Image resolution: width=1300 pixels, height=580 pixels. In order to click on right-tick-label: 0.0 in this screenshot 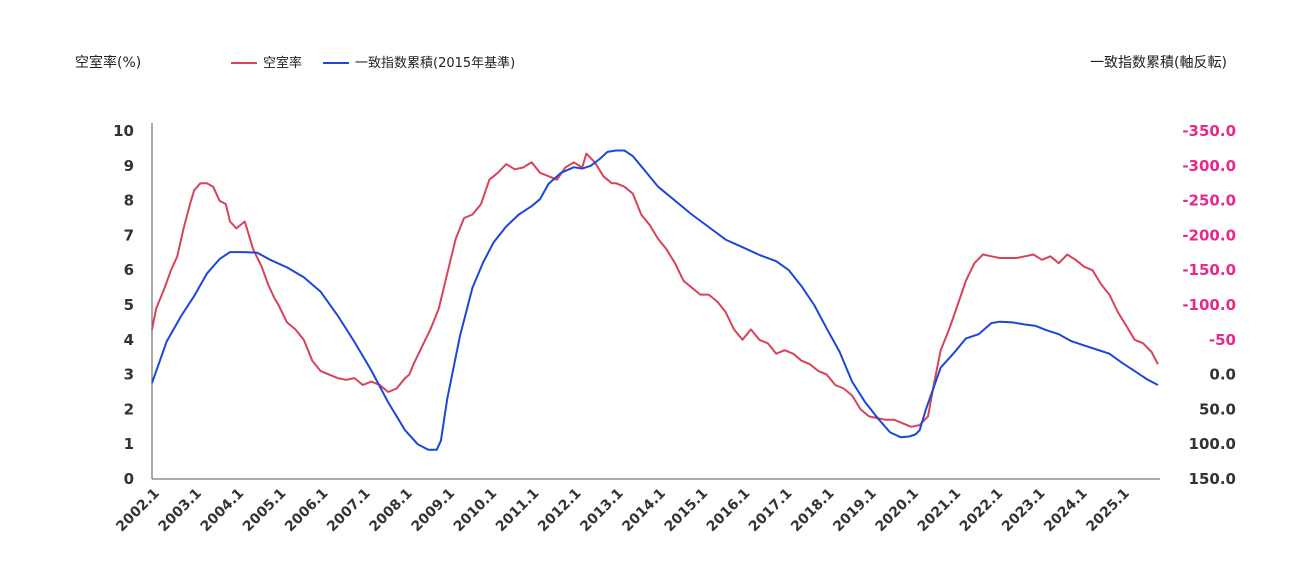, I will do `click(1222, 375)`.